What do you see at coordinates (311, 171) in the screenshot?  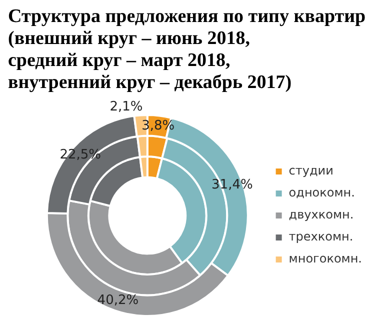 I see `legend-label: студии` at bounding box center [311, 171].